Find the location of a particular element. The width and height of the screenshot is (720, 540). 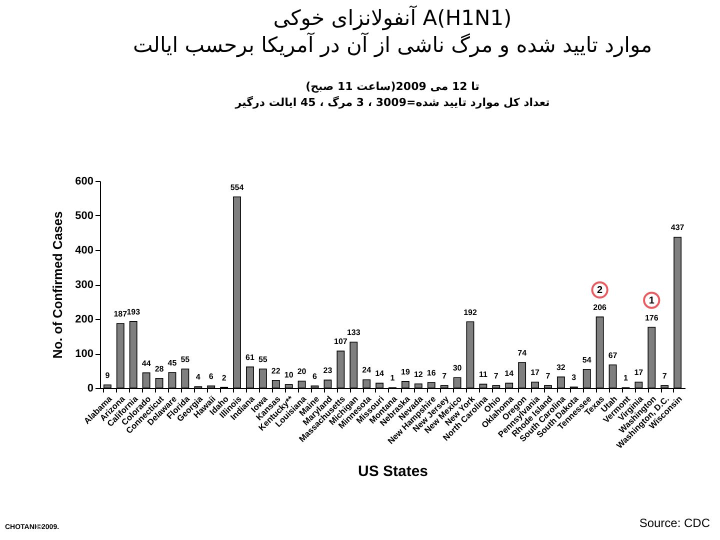

data-label: 67 is located at coordinates (613, 355).